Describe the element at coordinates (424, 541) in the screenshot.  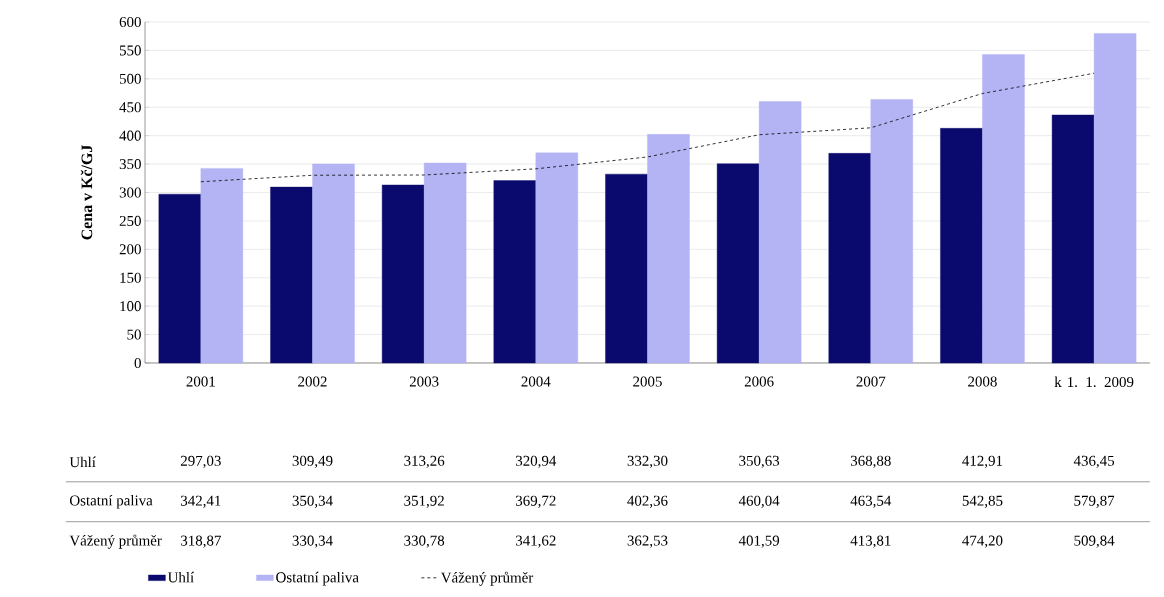
I see `data-label: 330,78` at that location.